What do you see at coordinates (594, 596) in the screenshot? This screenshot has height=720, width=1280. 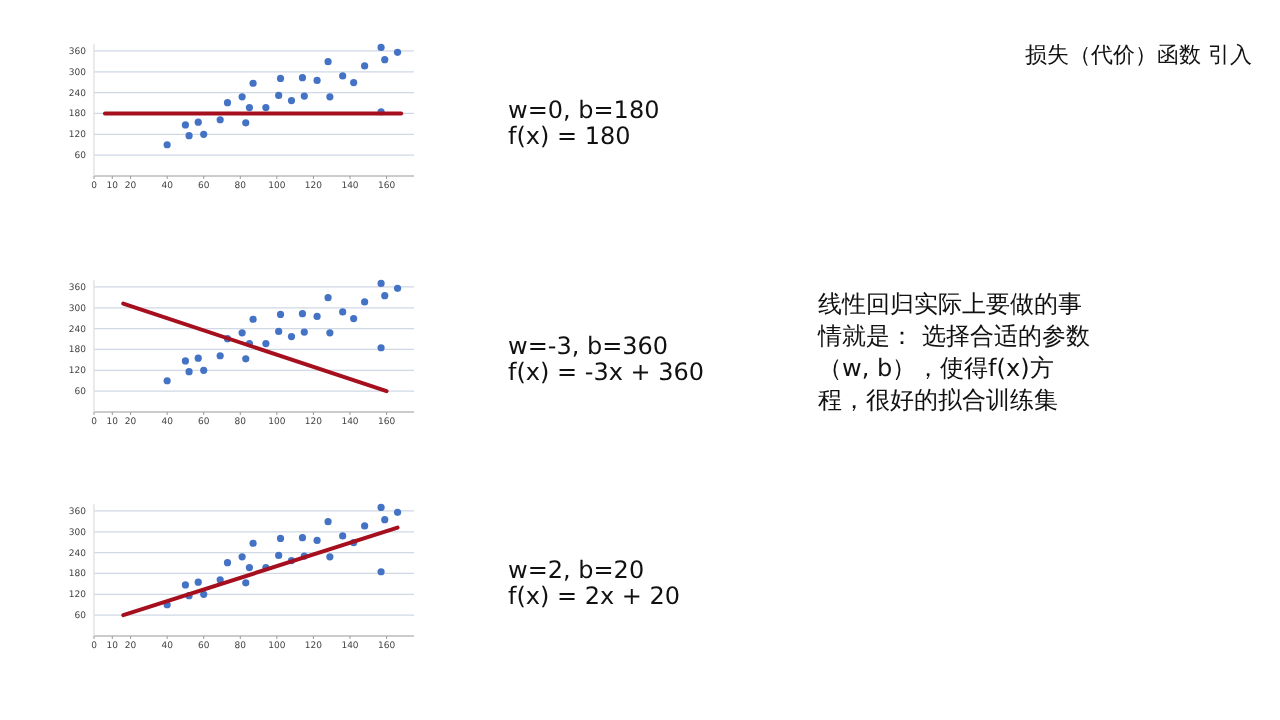 I see `text: f(x) = 2x + 20` at bounding box center [594, 596].